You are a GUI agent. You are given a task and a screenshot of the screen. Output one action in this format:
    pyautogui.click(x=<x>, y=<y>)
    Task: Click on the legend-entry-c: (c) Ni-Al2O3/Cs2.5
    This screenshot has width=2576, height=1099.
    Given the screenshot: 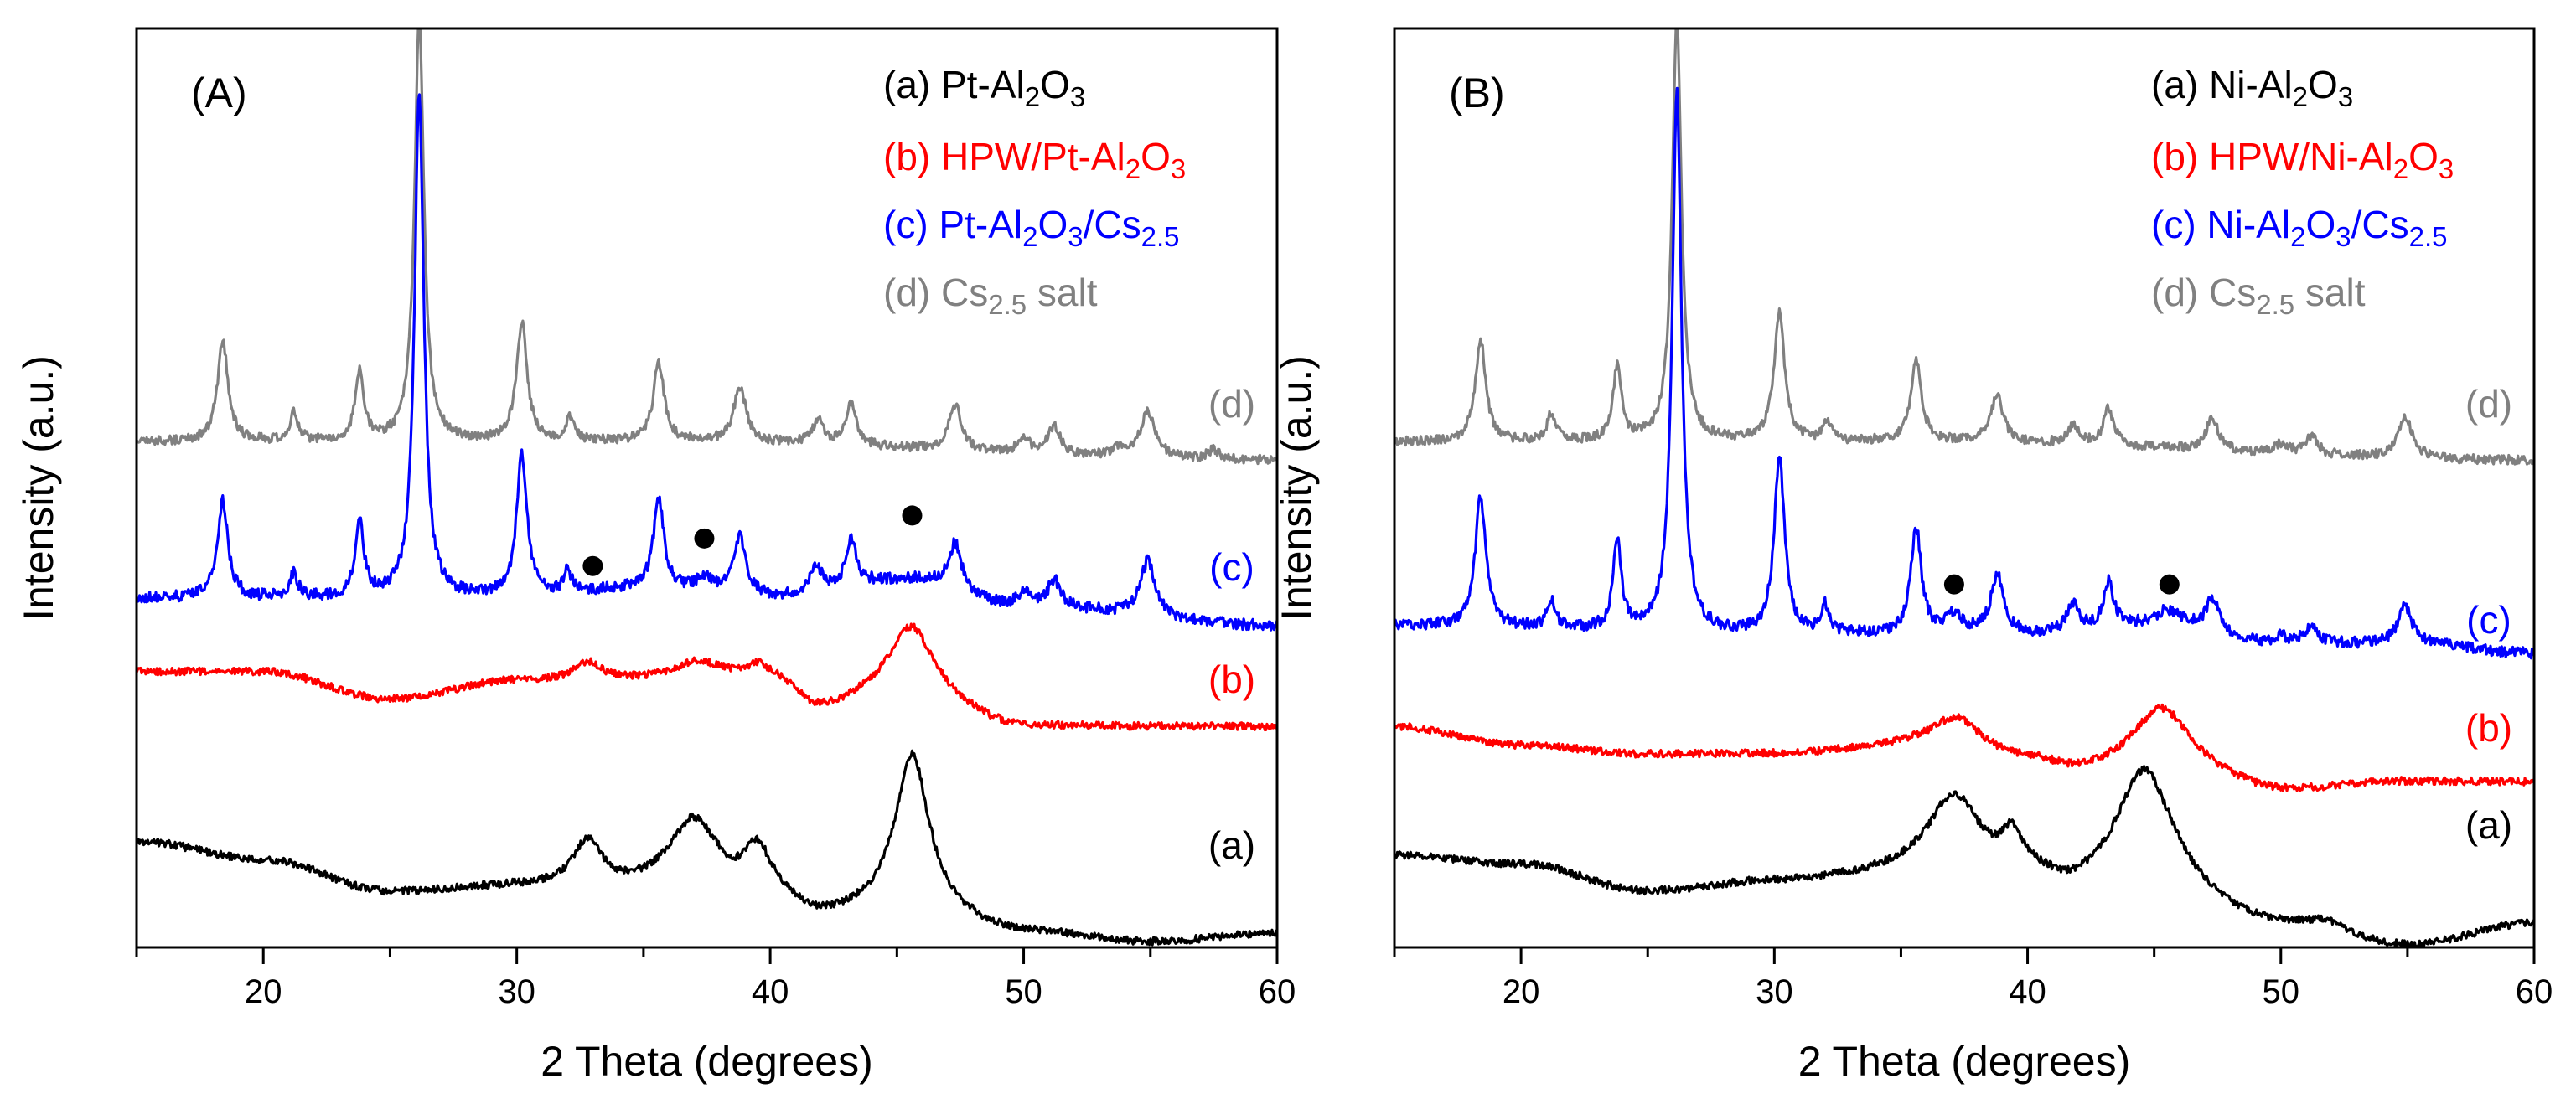 What is the action you would take?
    pyautogui.click(x=2299, y=227)
    